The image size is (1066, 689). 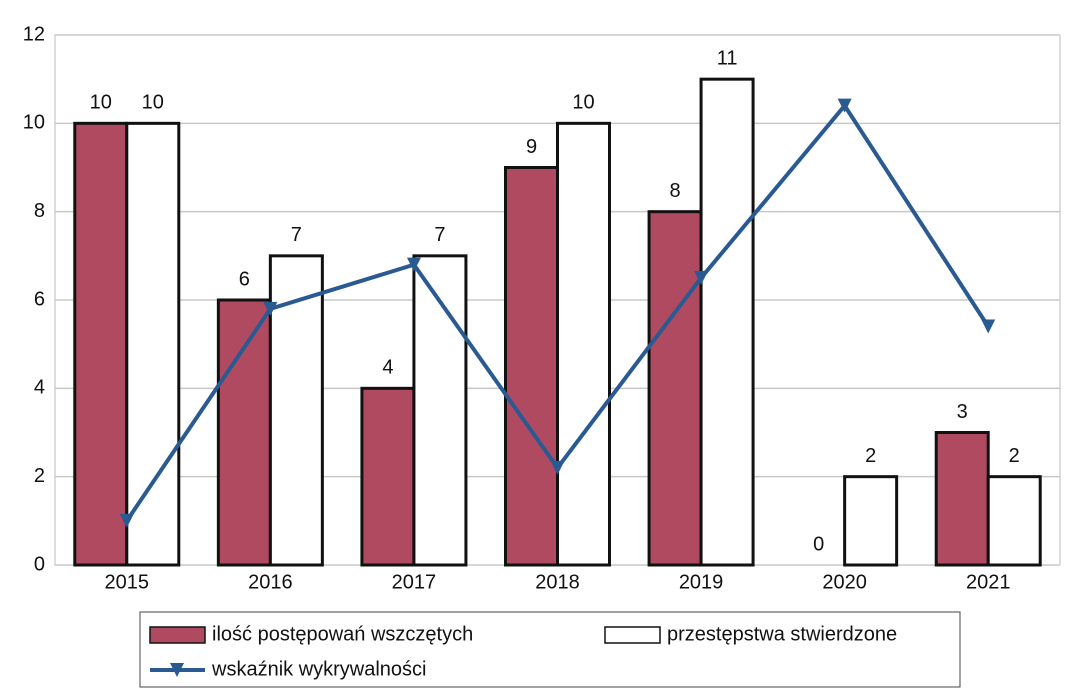 I want to click on y-tick-label: 10, so click(x=34, y=123).